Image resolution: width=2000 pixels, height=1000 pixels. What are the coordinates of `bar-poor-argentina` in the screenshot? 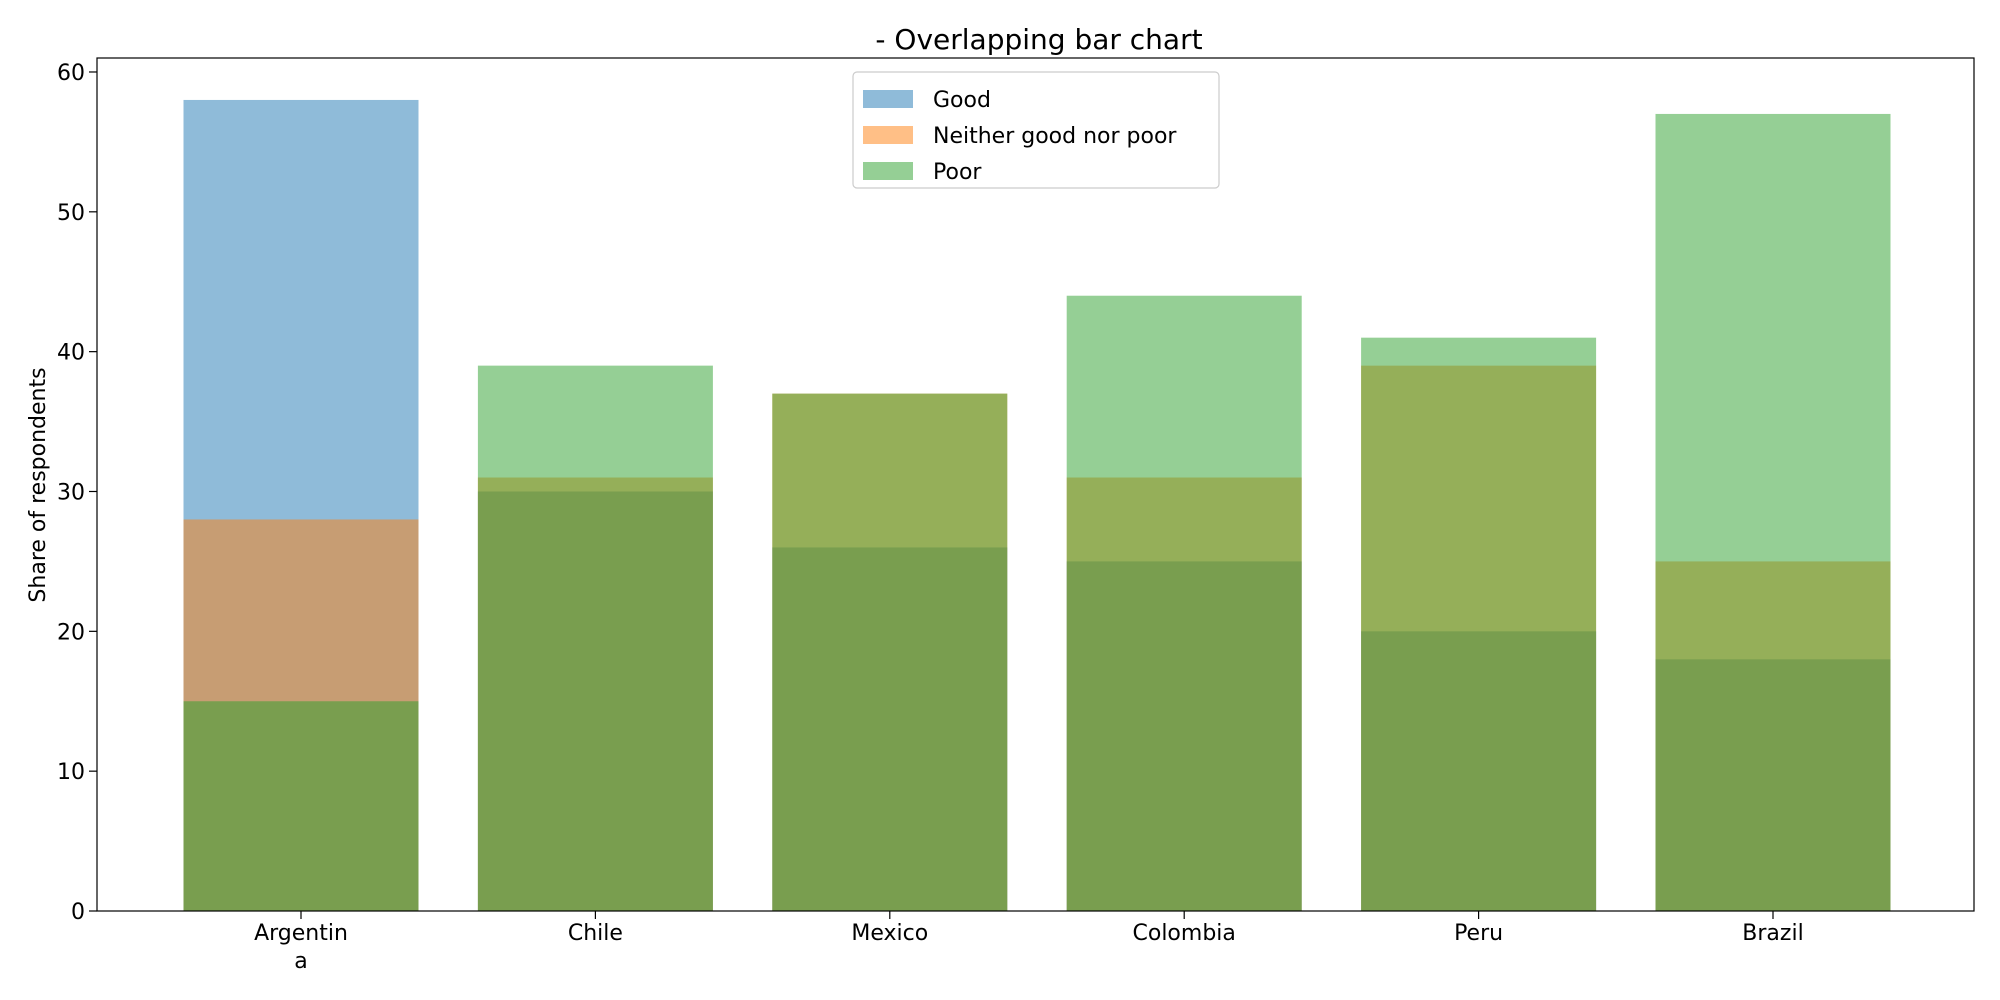 It's located at (301, 806).